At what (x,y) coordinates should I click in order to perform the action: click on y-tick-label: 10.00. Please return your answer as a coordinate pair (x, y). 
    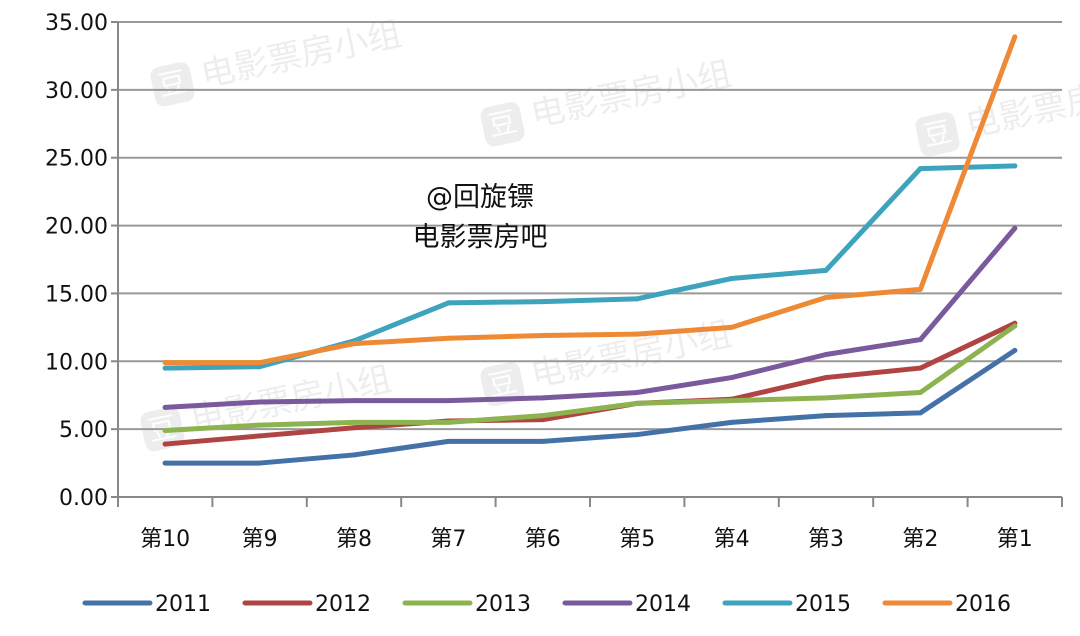
    Looking at the image, I should click on (76, 362).